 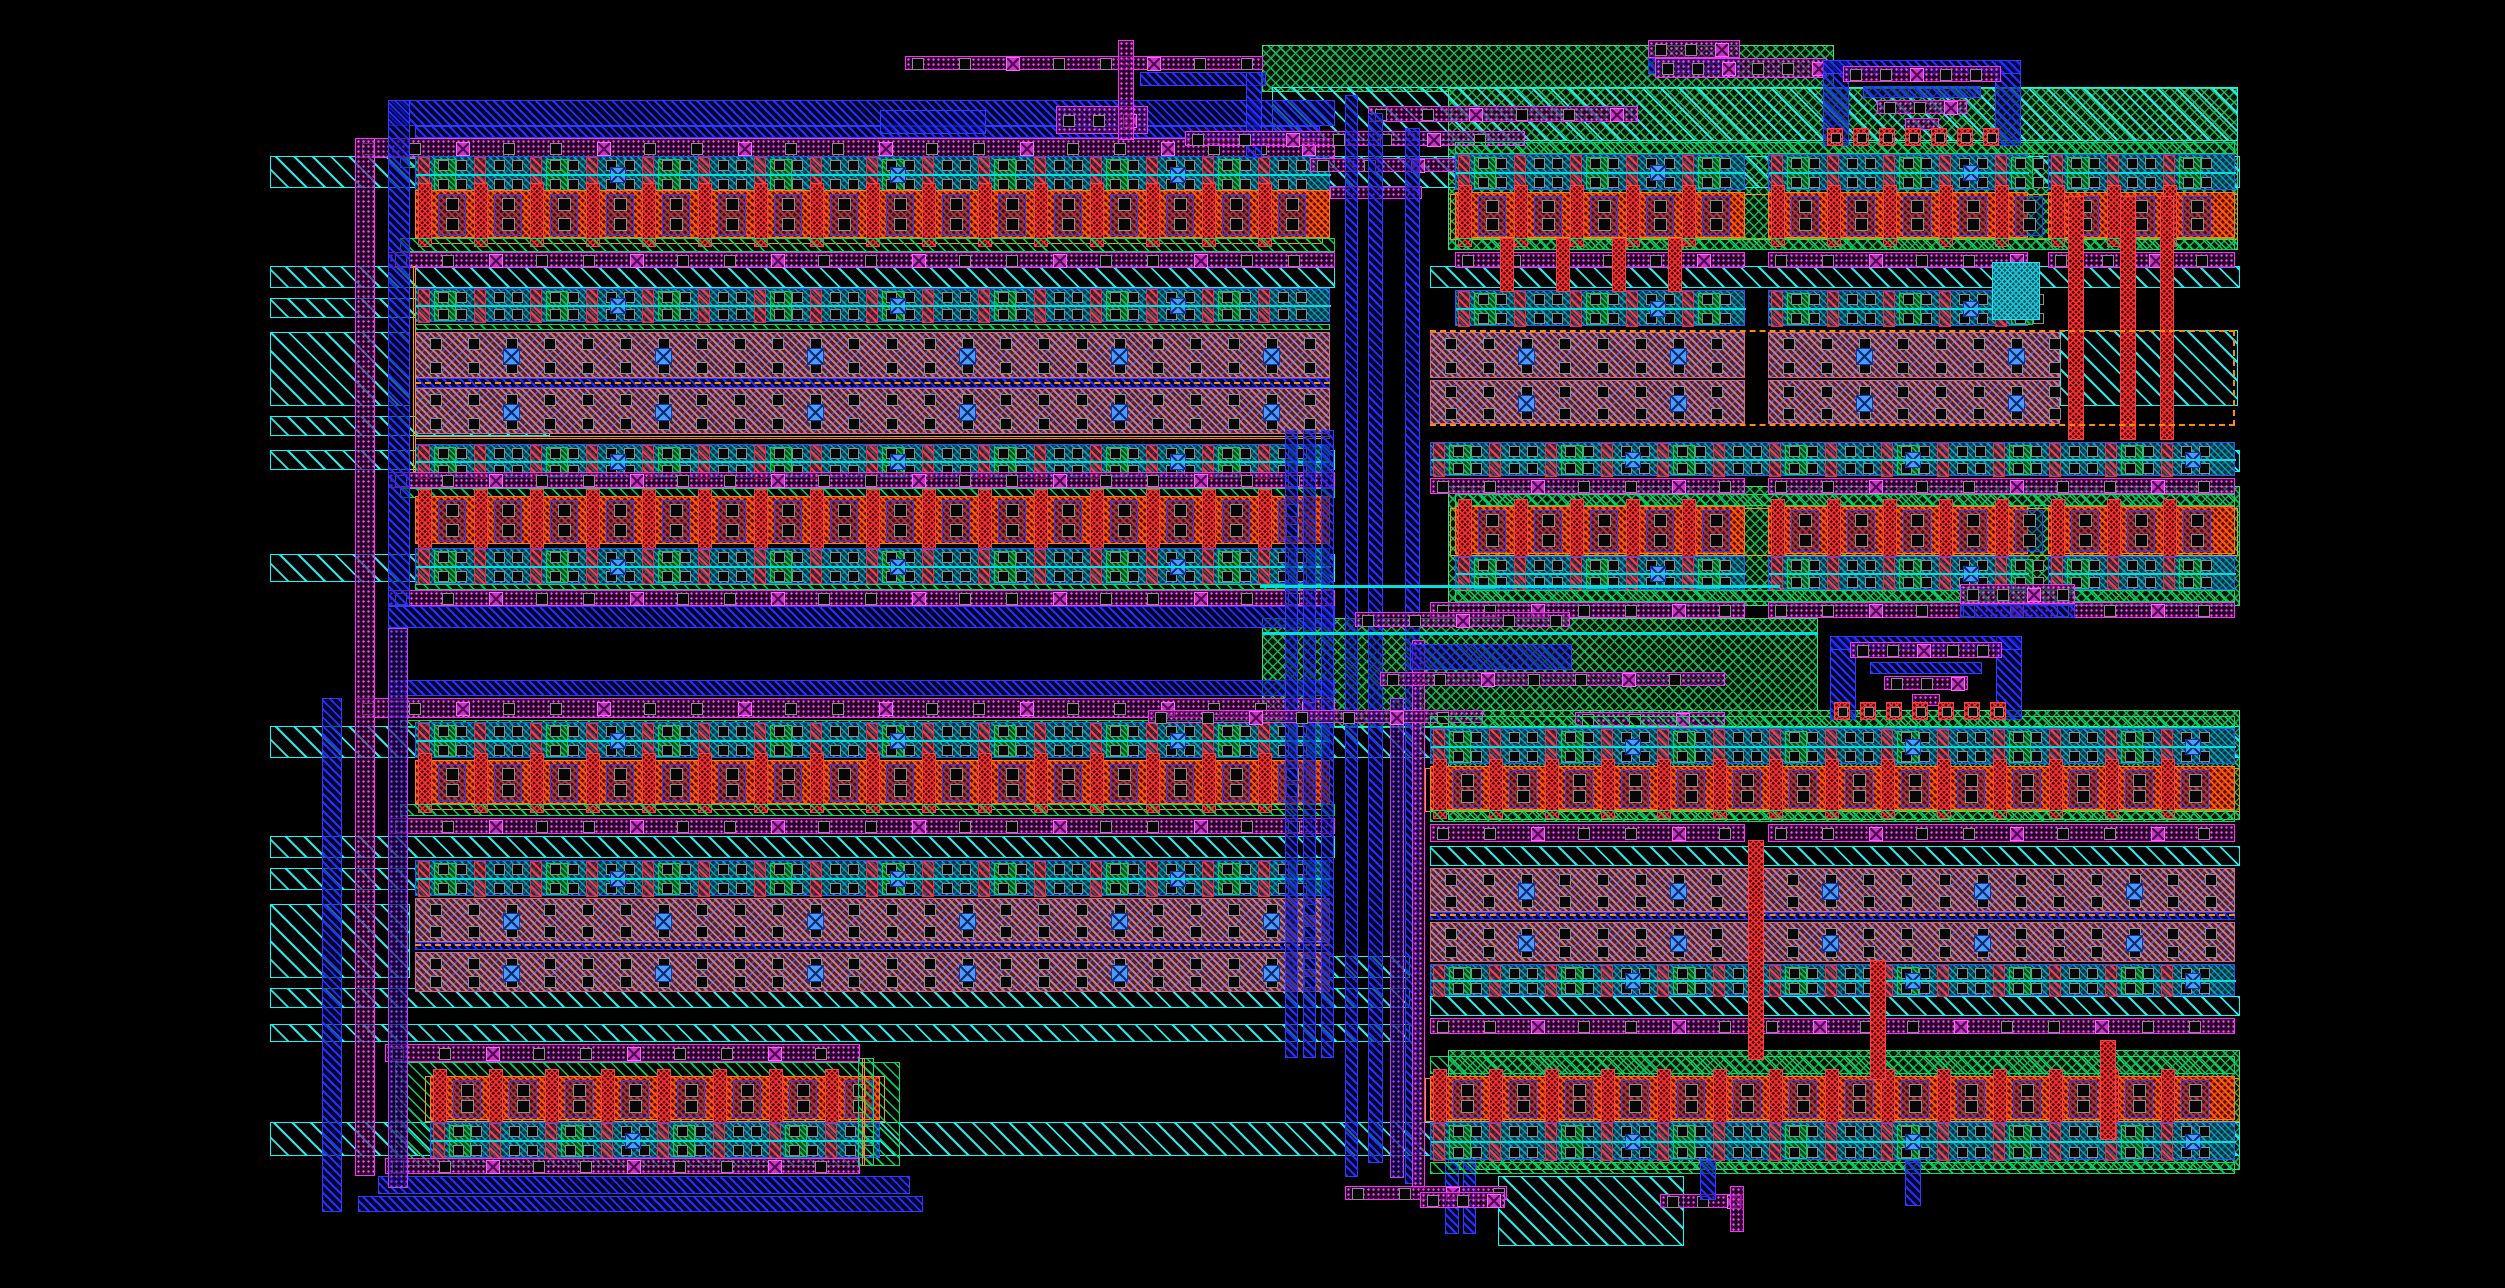 What do you see at coordinates (802, 277) in the screenshot?
I see `m1-rail-l2` at bounding box center [802, 277].